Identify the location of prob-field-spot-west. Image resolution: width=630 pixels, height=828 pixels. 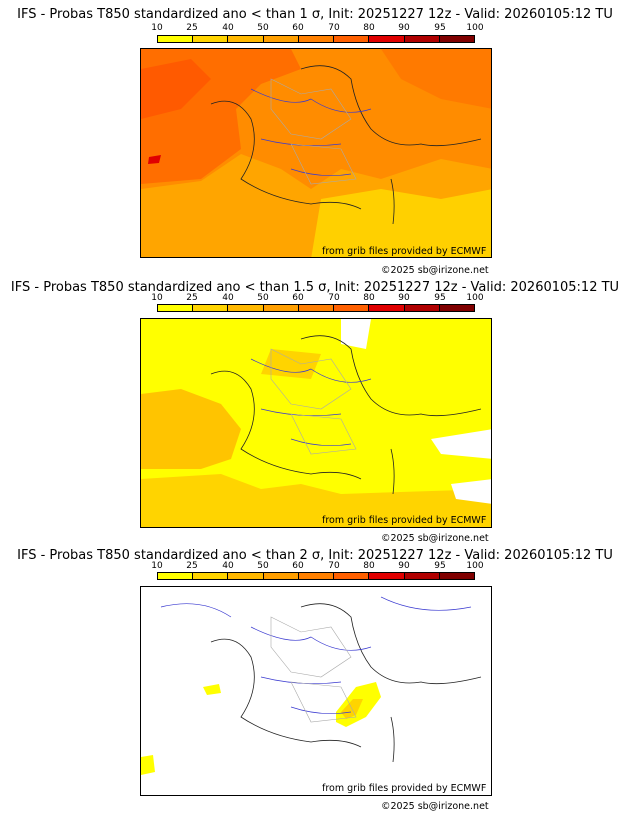
(212, 689).